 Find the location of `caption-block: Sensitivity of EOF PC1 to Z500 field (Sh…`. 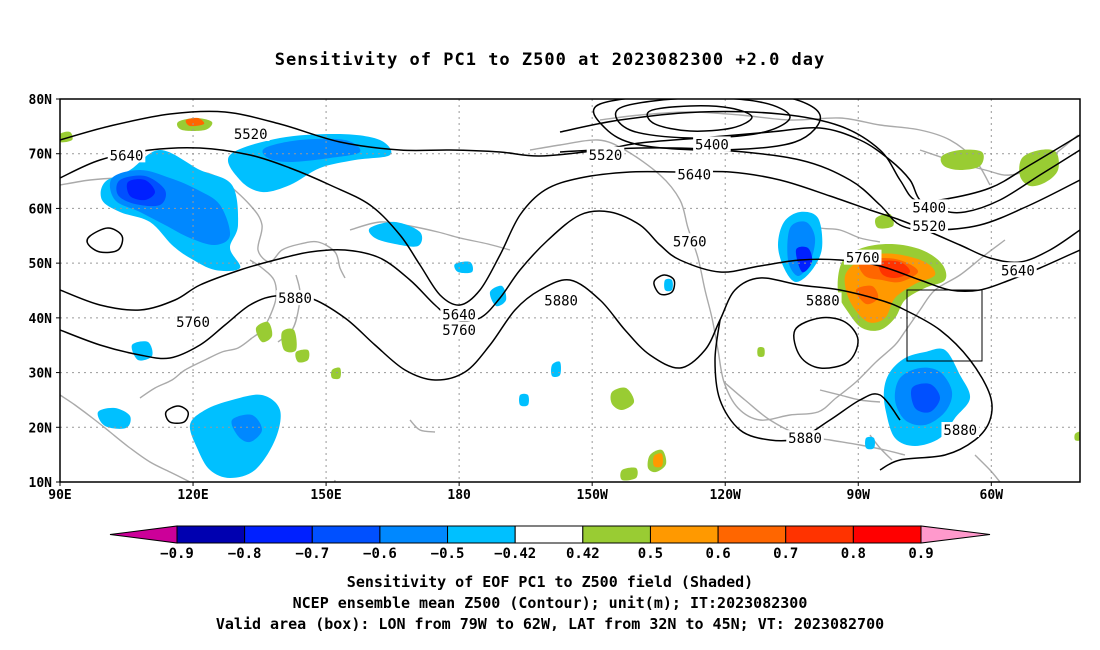

caption-block: Sensitivity of EOF PC1 to Z500 field (Sh… is located at coordinates (550, 603).